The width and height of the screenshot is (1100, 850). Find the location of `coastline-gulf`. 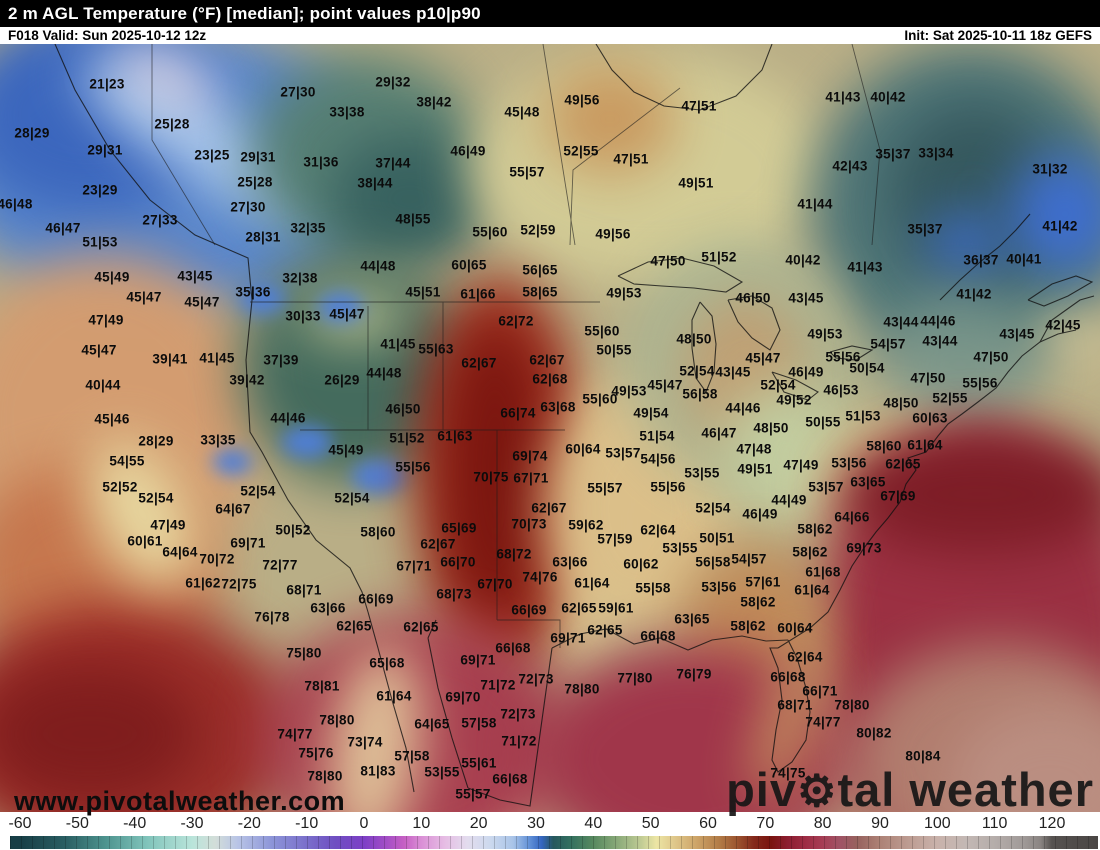

coastline-gulf is located at coordinates (628, 717).